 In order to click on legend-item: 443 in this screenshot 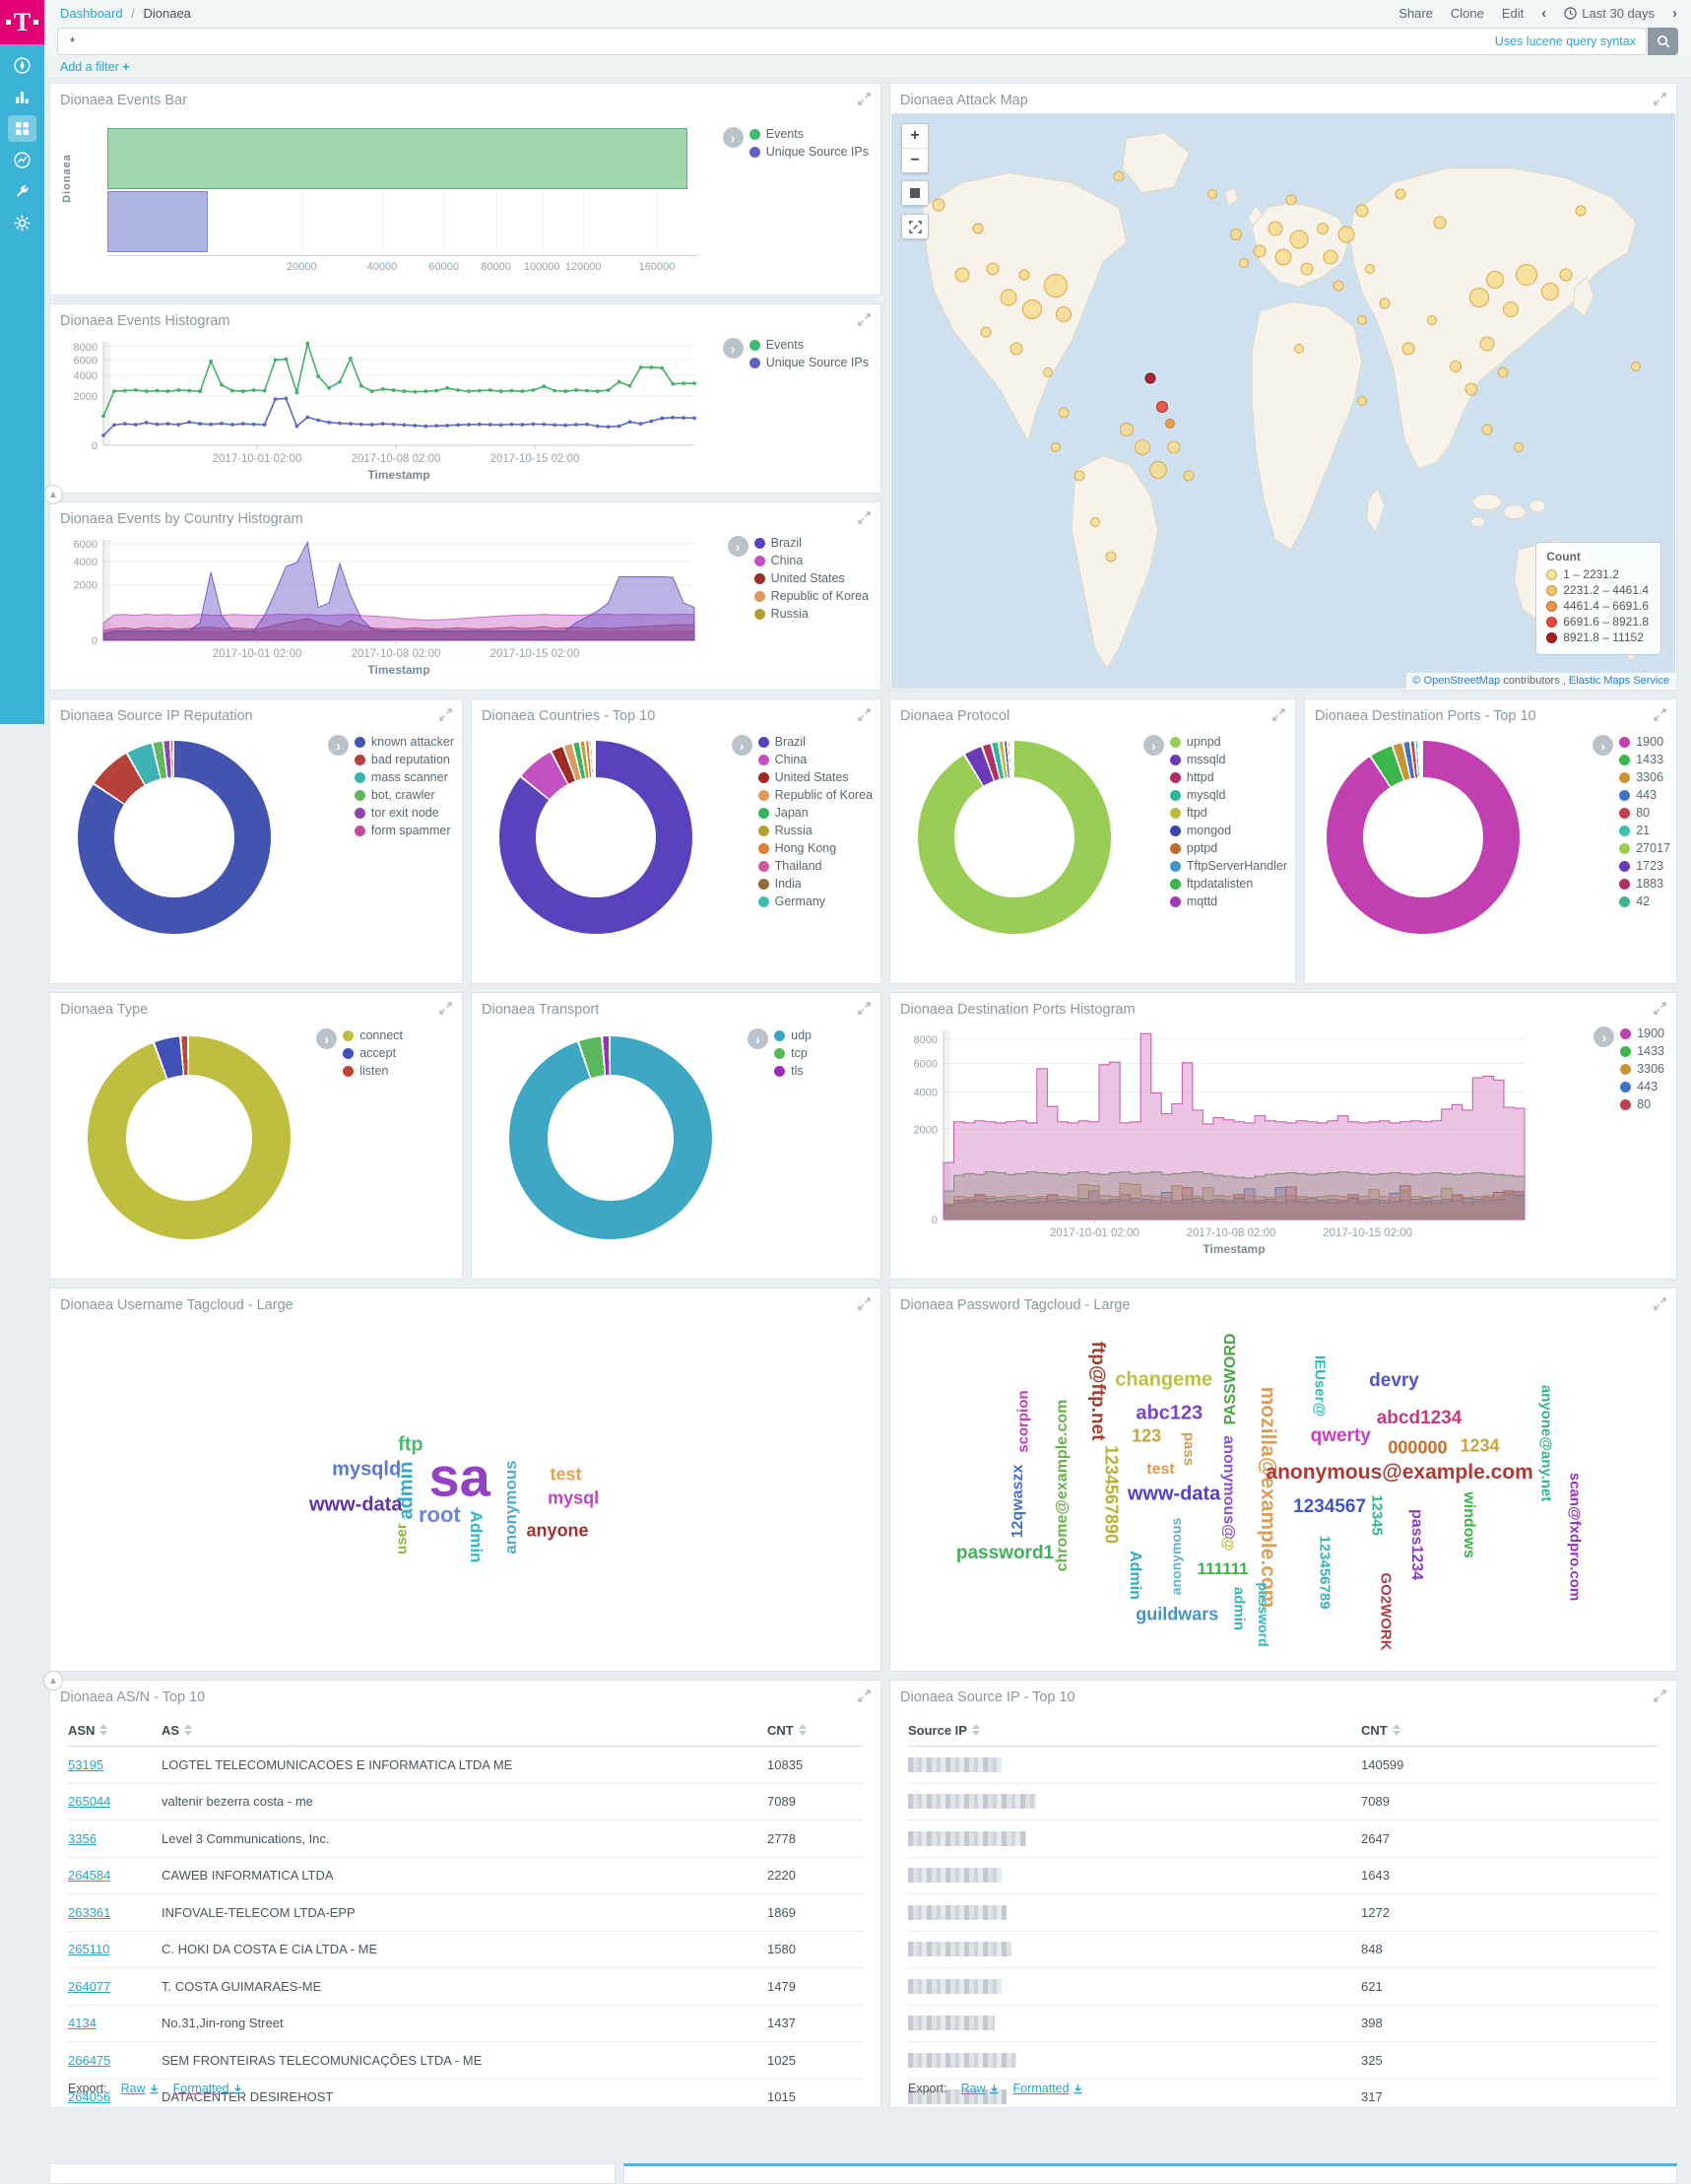, I will do `click(1642, 1086)`.